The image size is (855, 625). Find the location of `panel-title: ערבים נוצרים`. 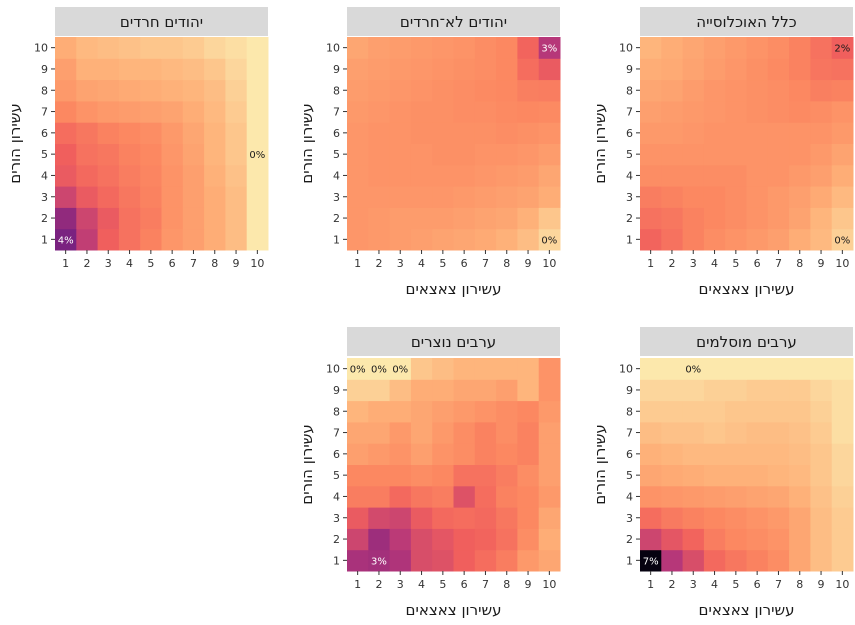

panel-title: ערבים נוצרים is located at coordinates (453, 342).